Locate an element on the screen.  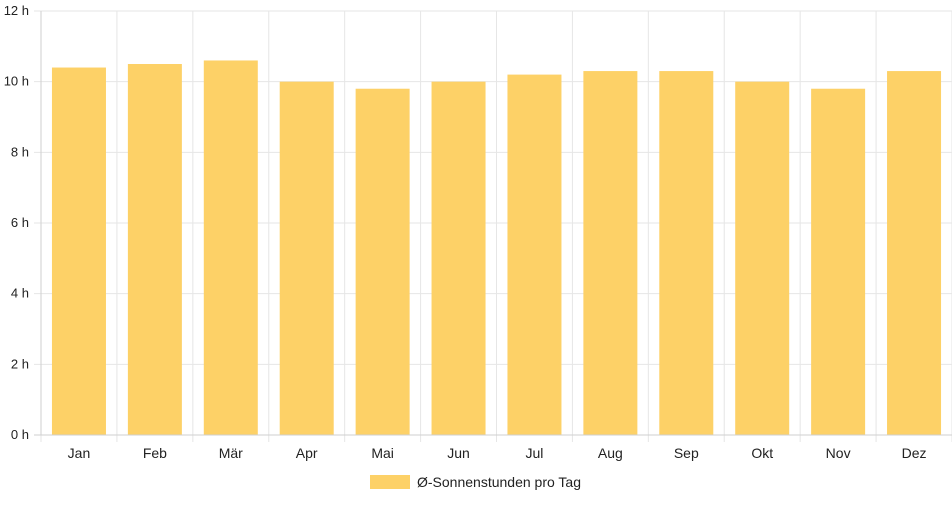
bar-Mär is located at coordinates (230, 247).